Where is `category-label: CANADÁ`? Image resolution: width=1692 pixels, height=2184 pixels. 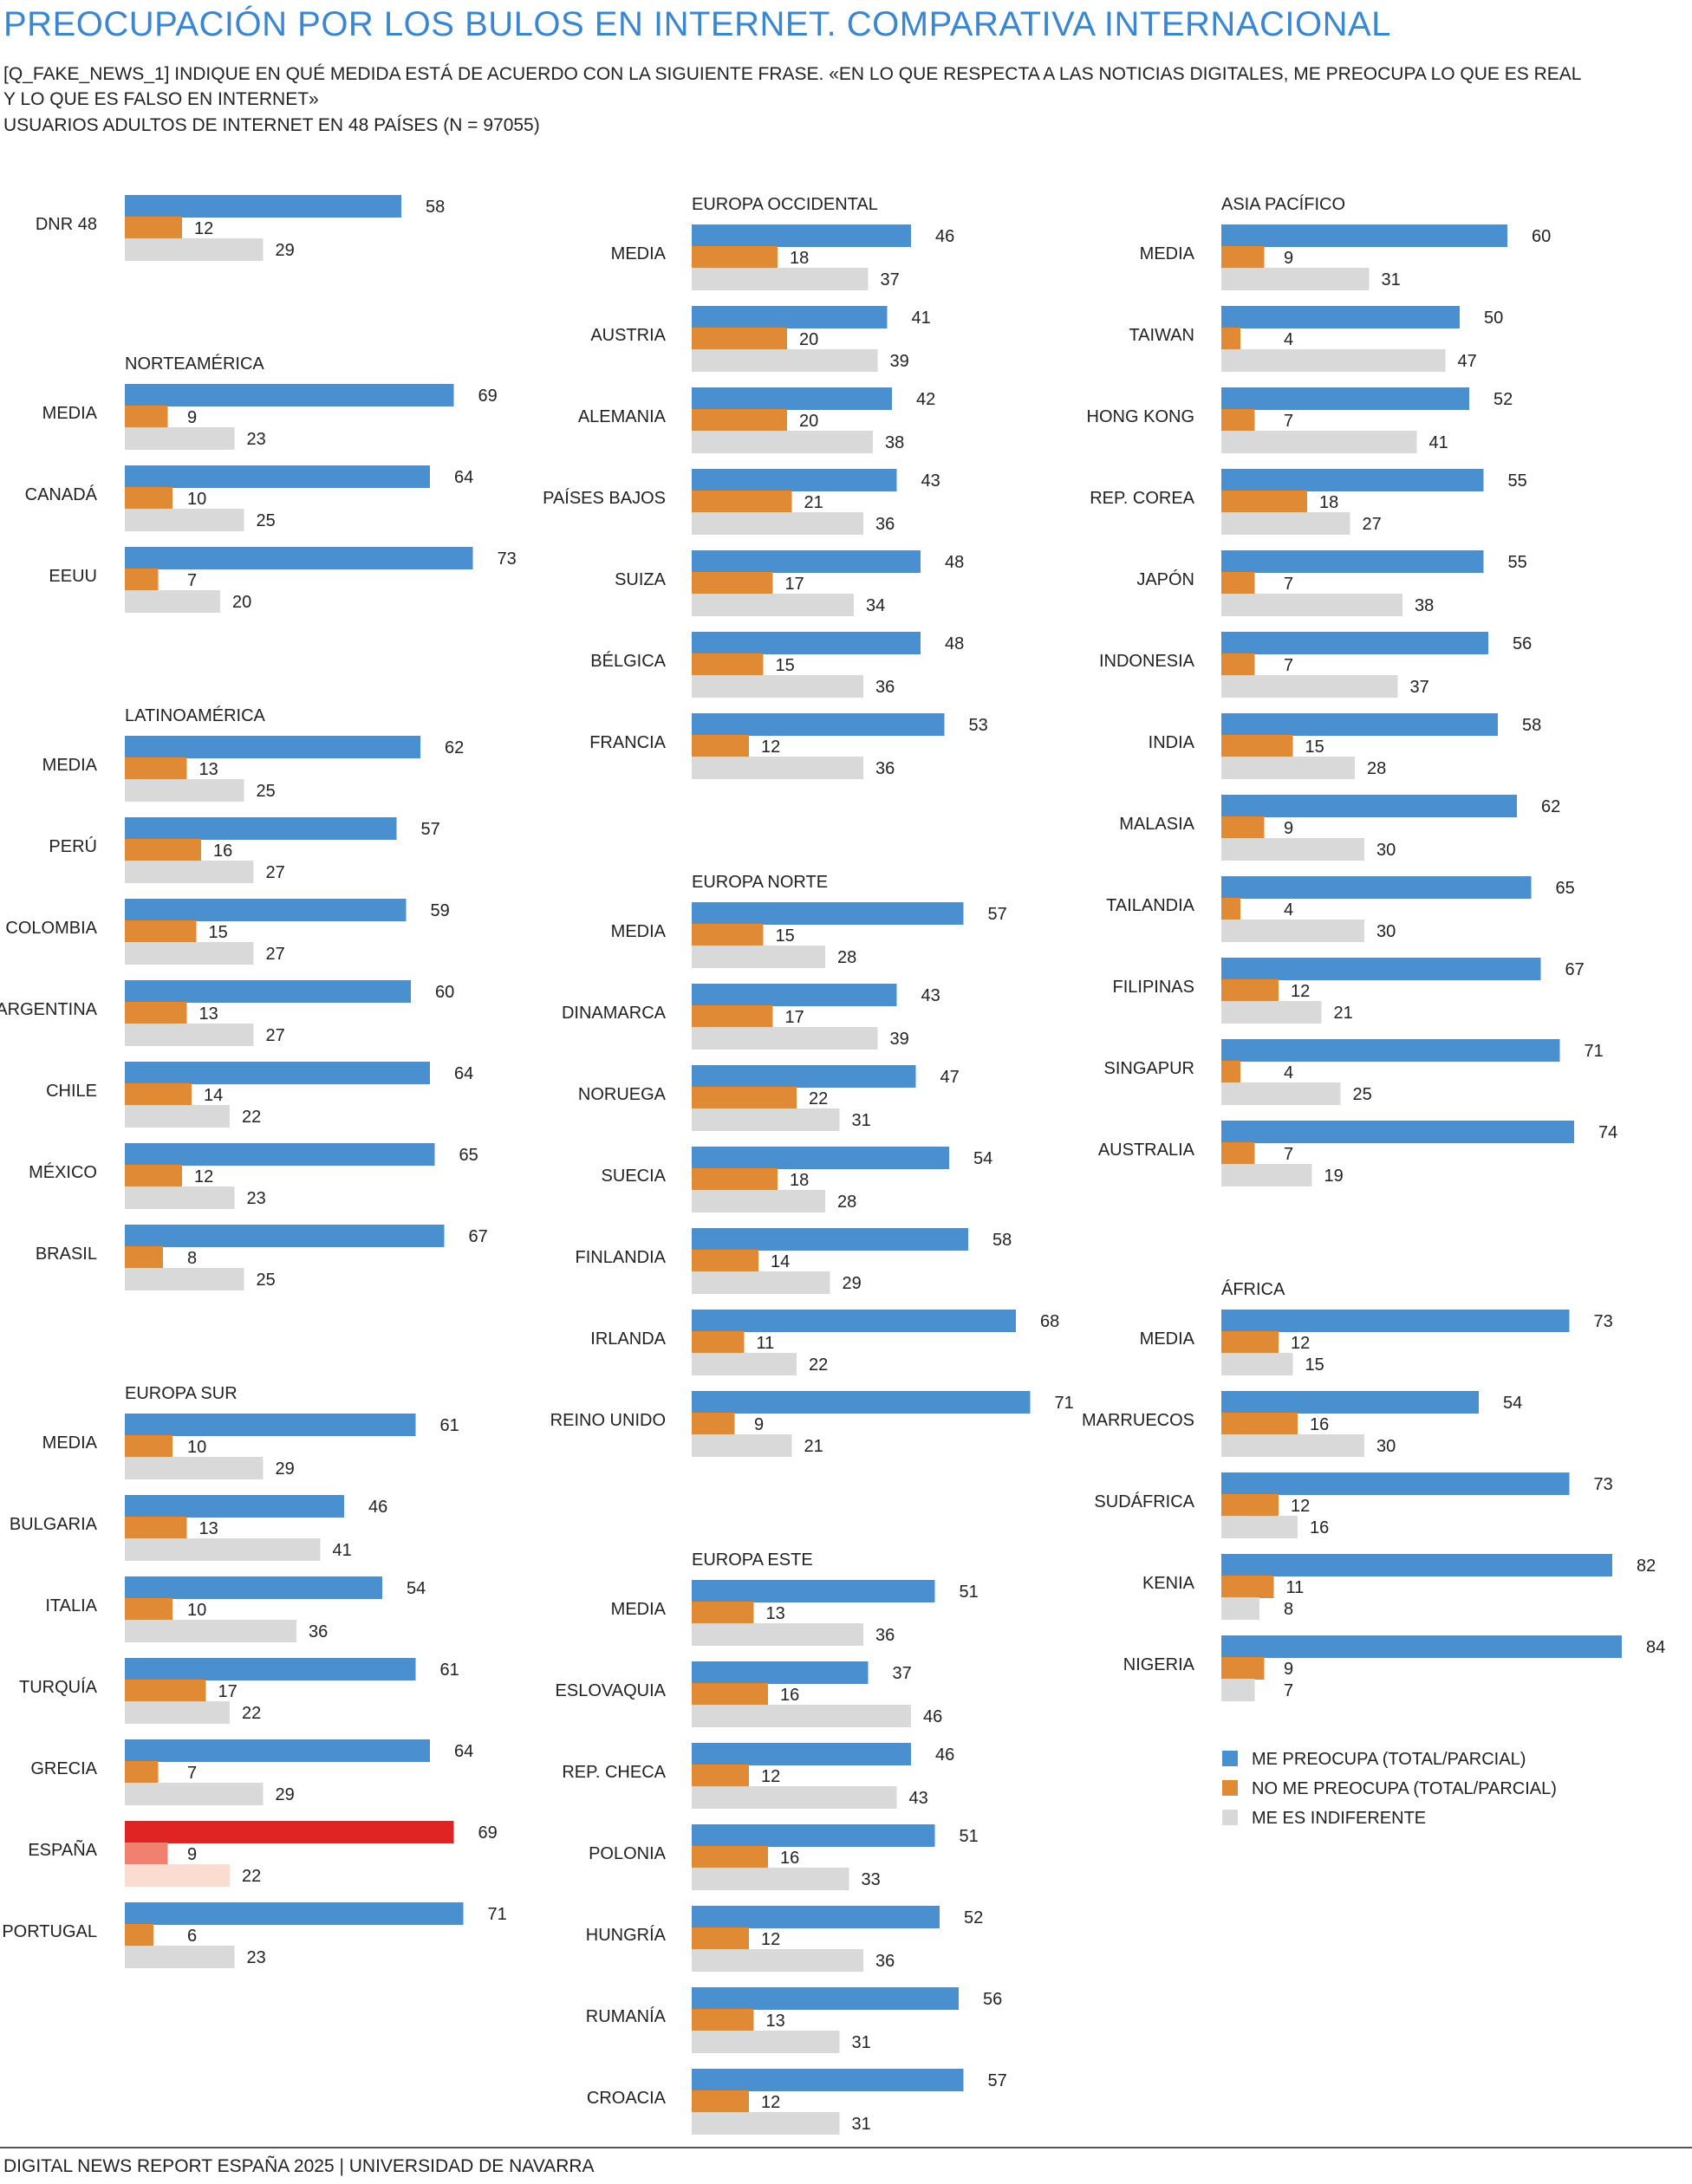 category-label: CANADÁ is located at coordinates (61, 494).